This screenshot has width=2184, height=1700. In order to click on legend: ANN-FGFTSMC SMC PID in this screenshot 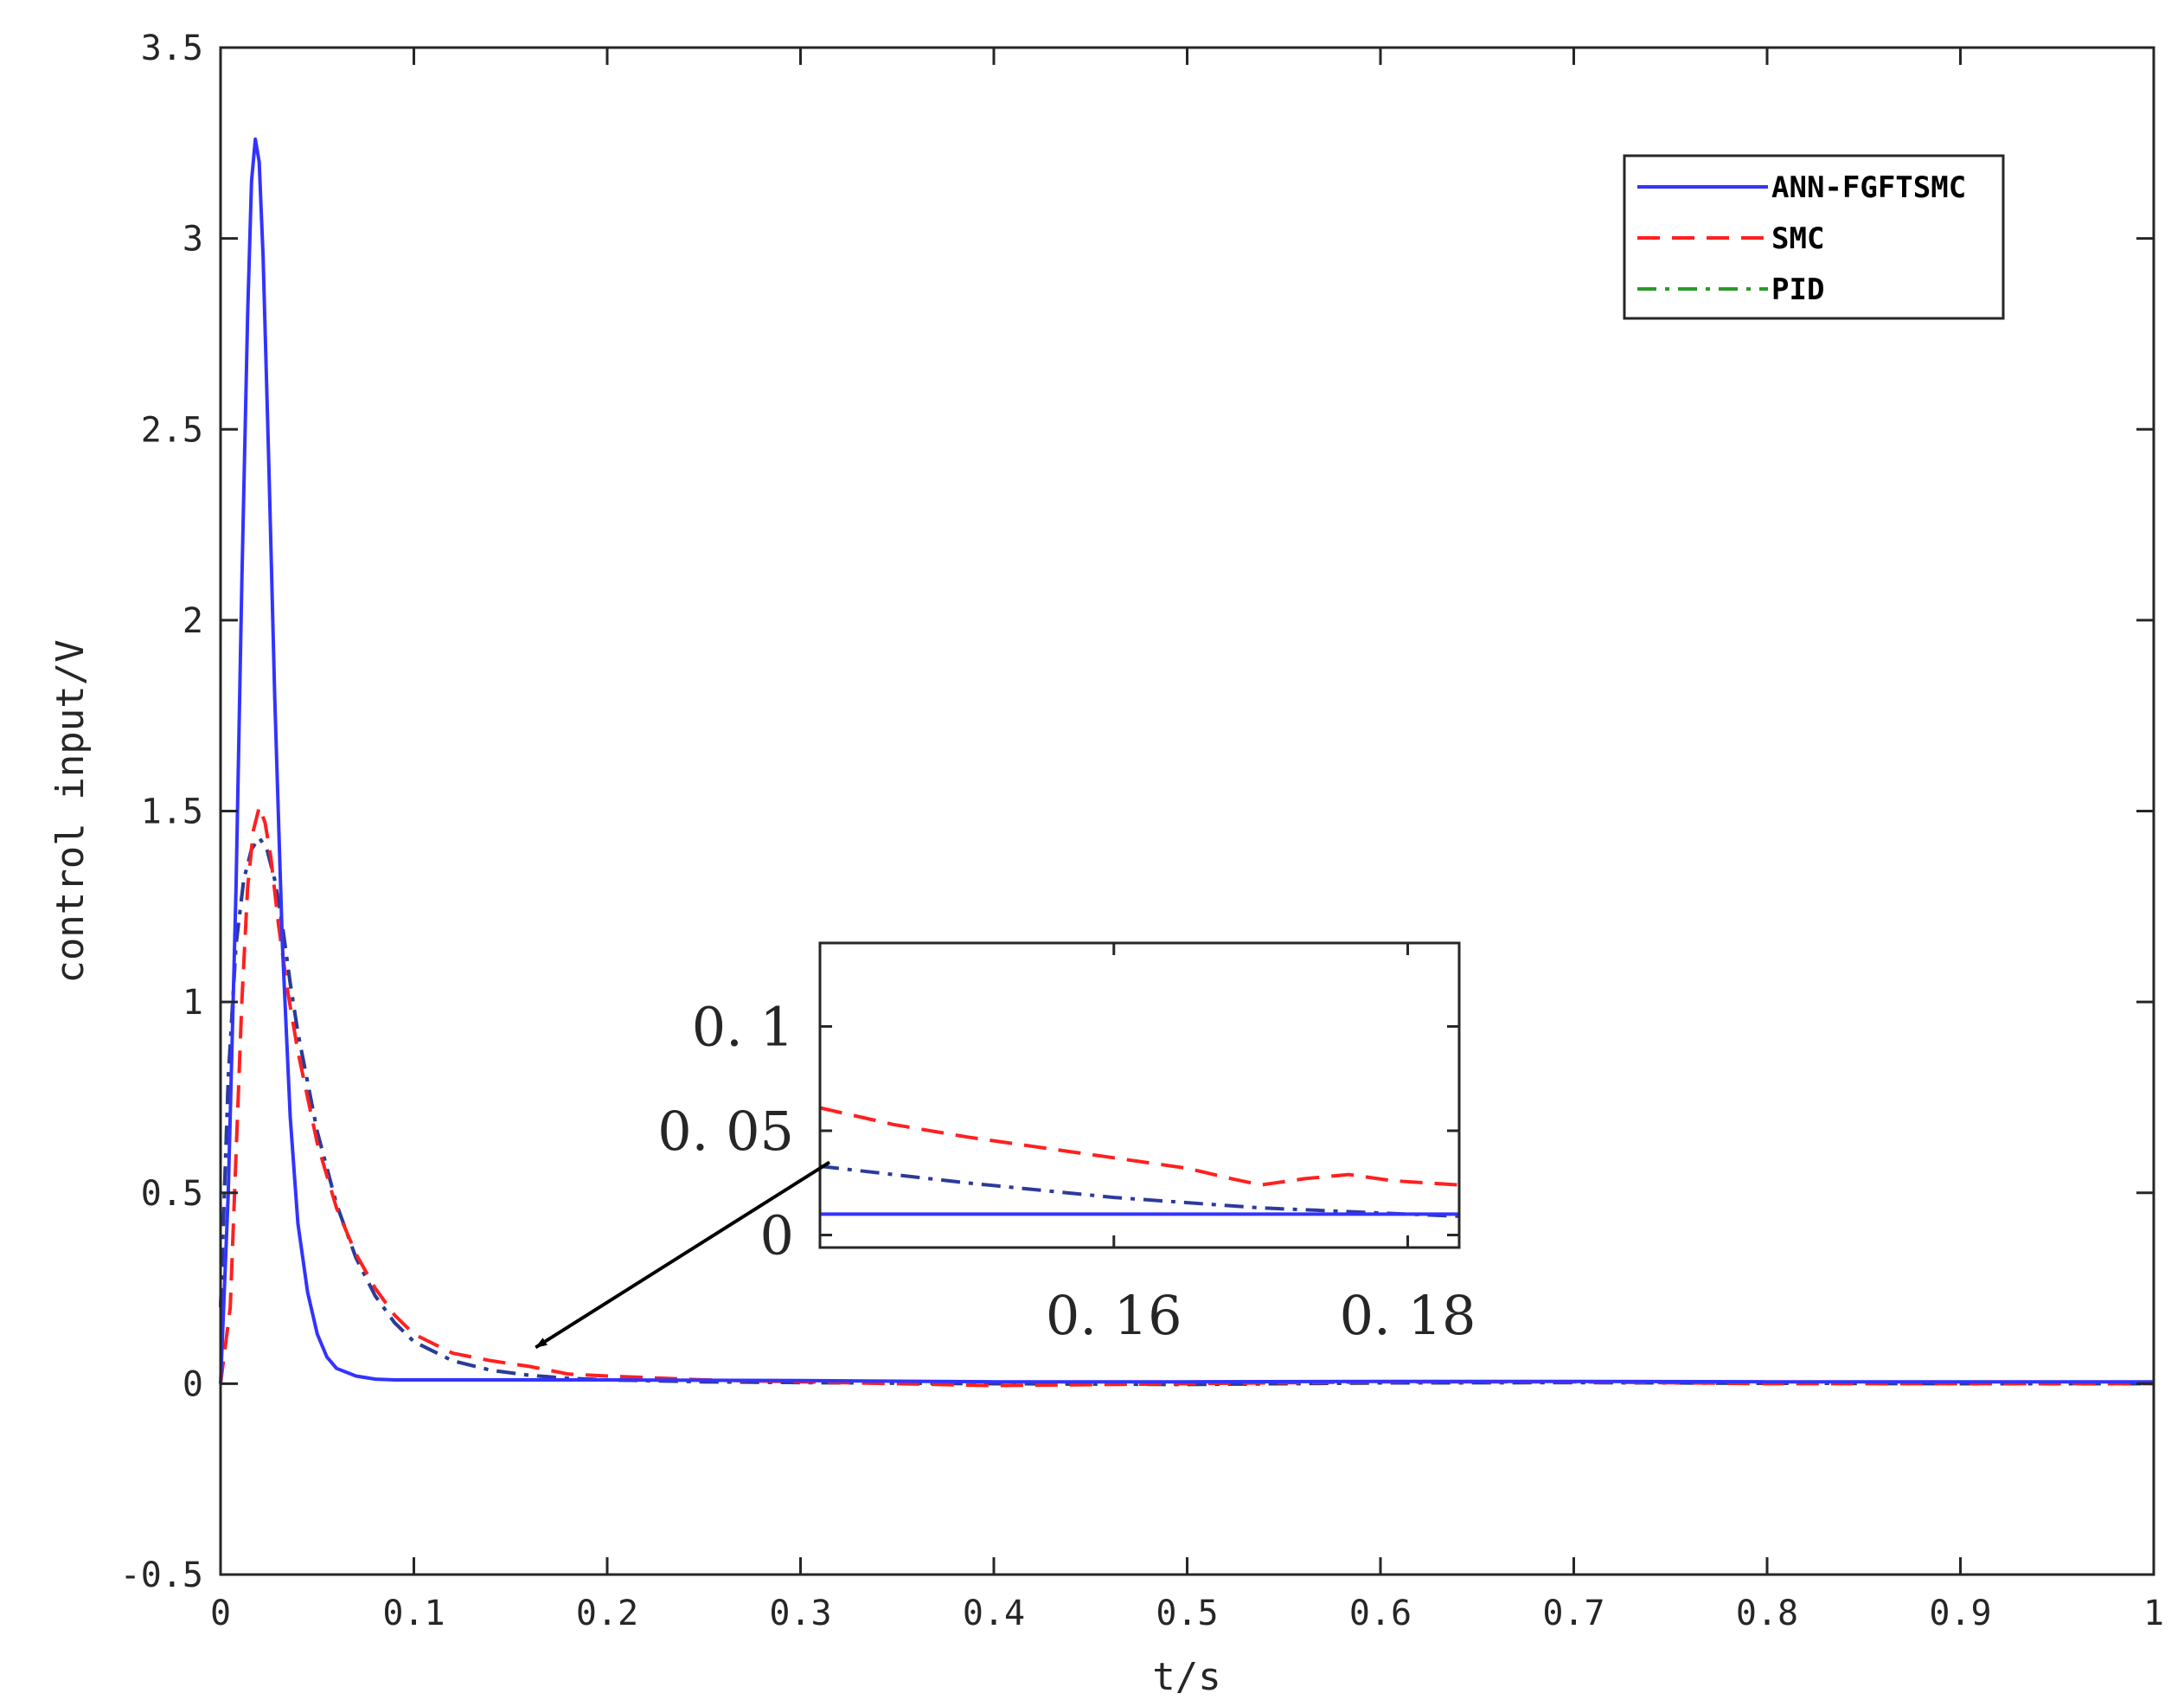, I will do `click(1814, 237)`.